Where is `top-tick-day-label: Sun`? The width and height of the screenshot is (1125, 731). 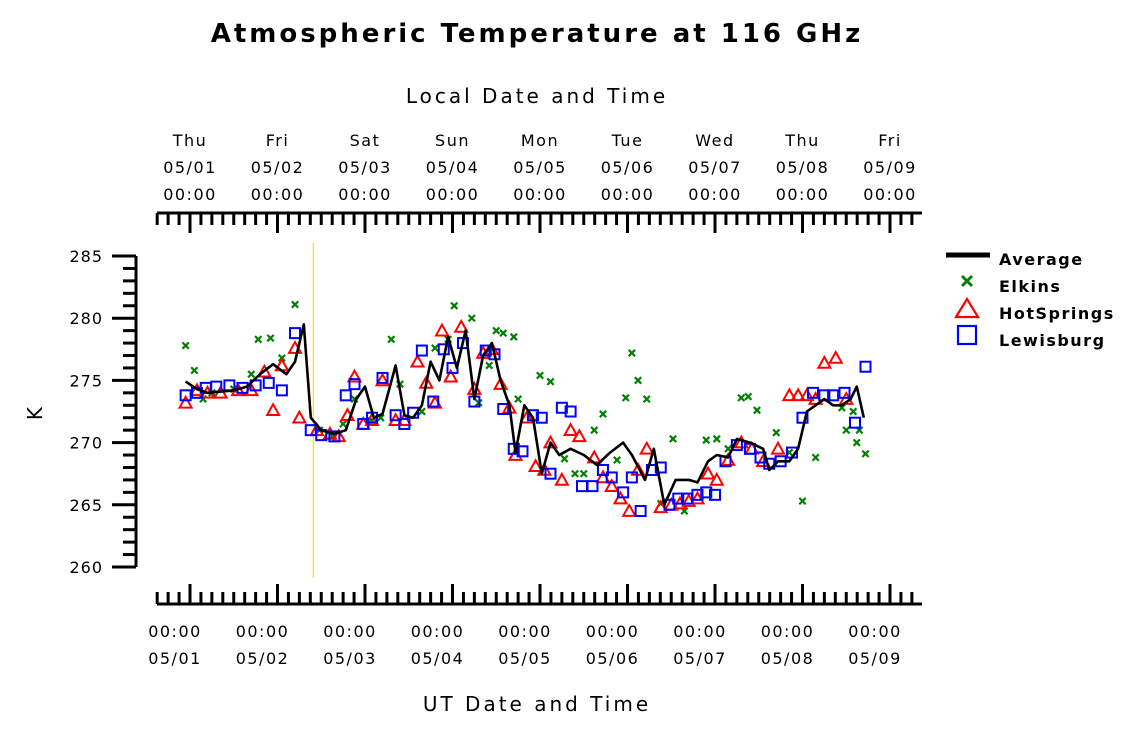
top-tick-day-label: Sun is located at coordinates (452, 140).